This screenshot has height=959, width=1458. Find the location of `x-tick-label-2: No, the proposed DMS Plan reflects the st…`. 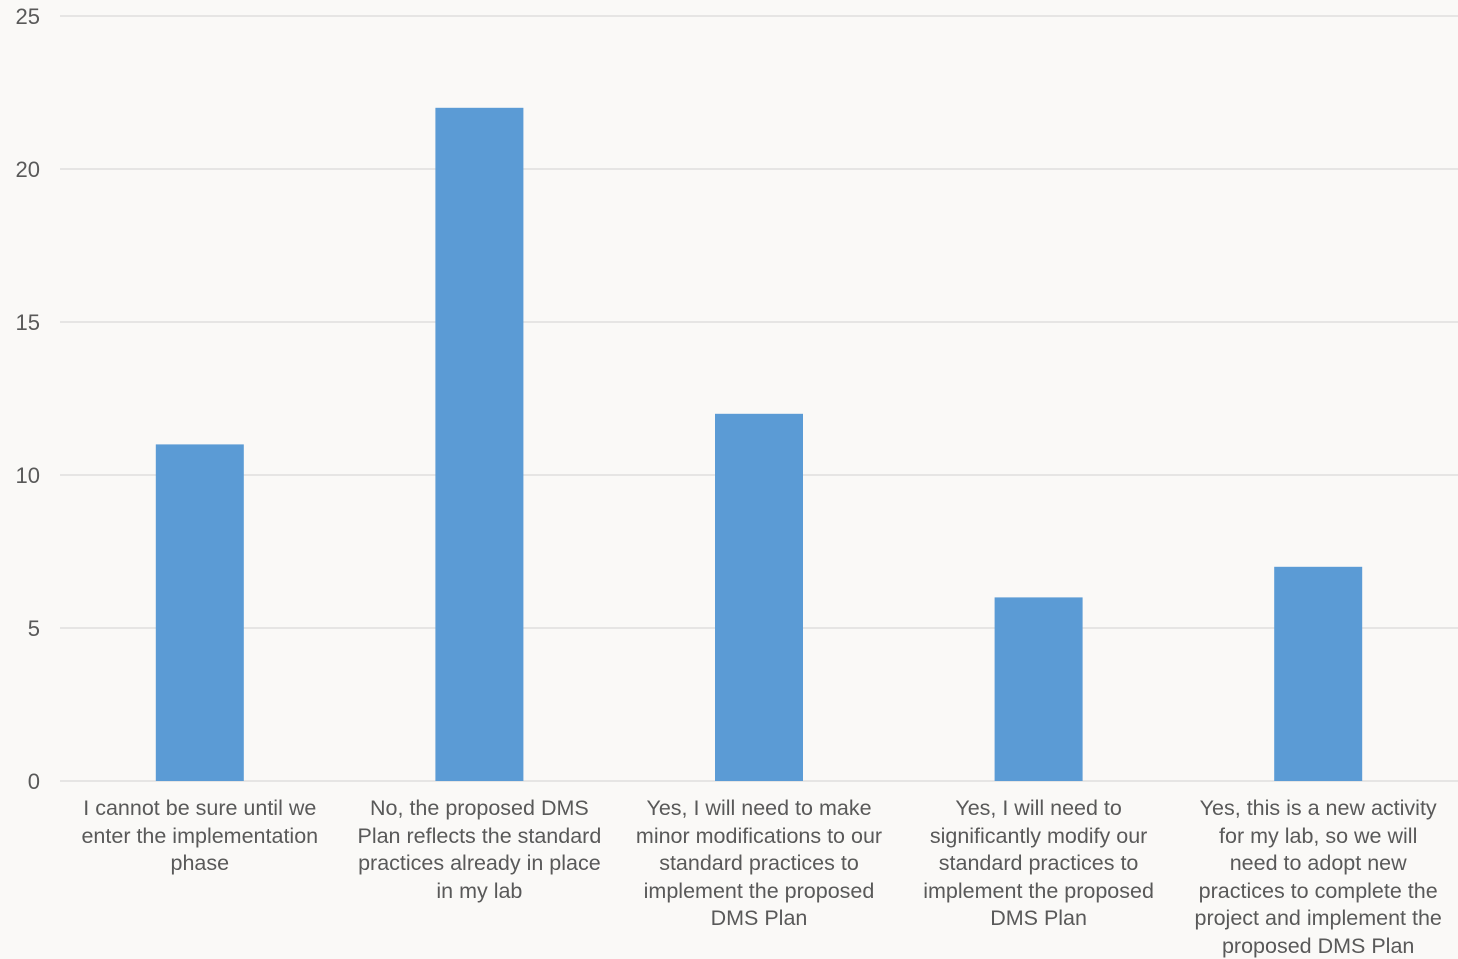

x-tick-label-2: No, the proposed DMS Plan reflects the st… is located at coordinates (479, 850).